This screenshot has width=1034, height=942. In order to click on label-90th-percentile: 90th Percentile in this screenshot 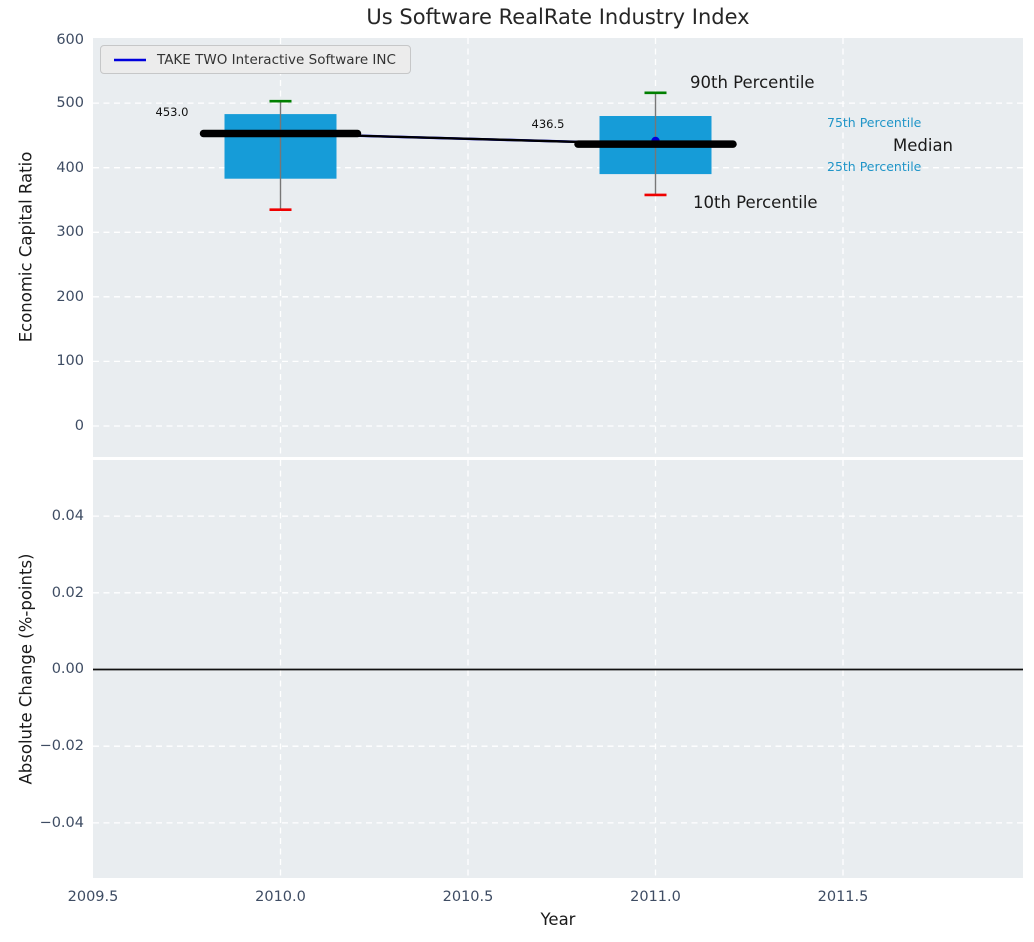, I will do `click(752, 82)`.